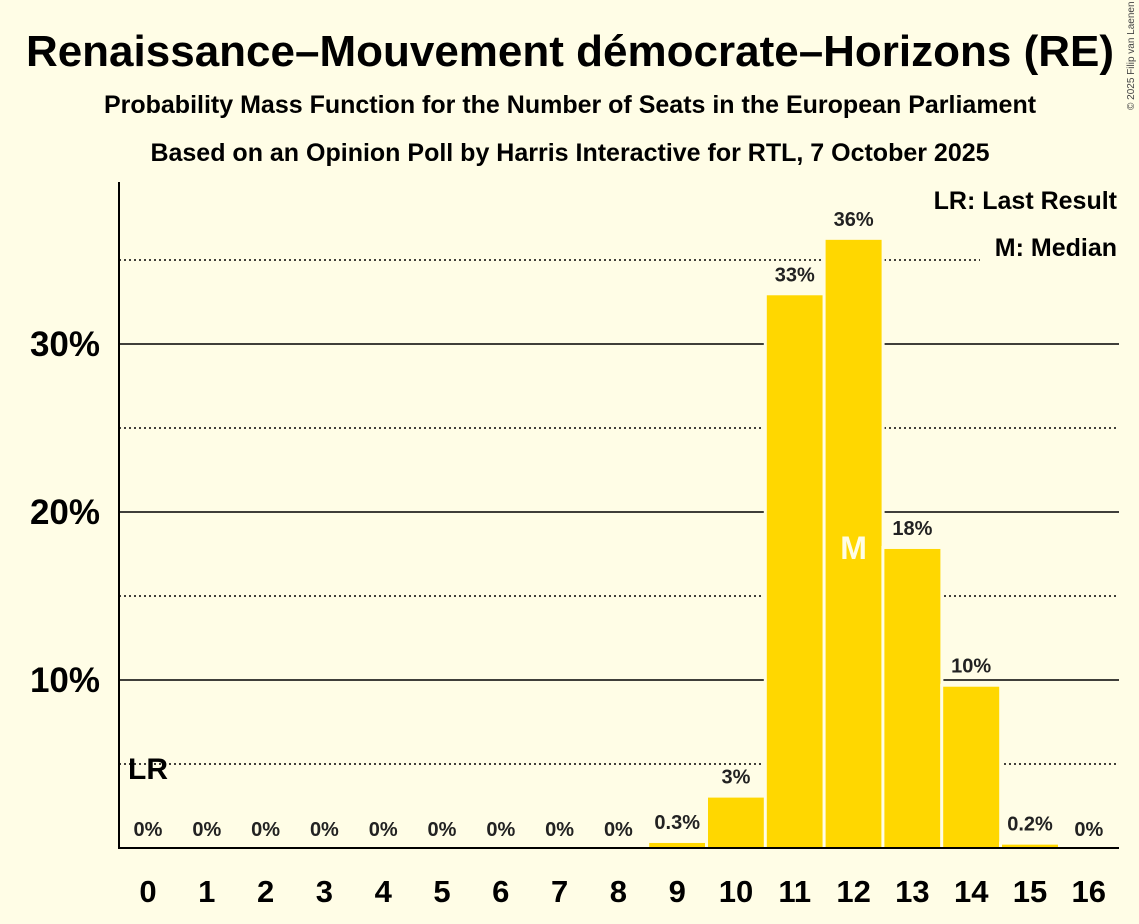  Describe the element at coordinates (1056, 248) in the screenshot. I see `legend-median: M: Median` at that location.